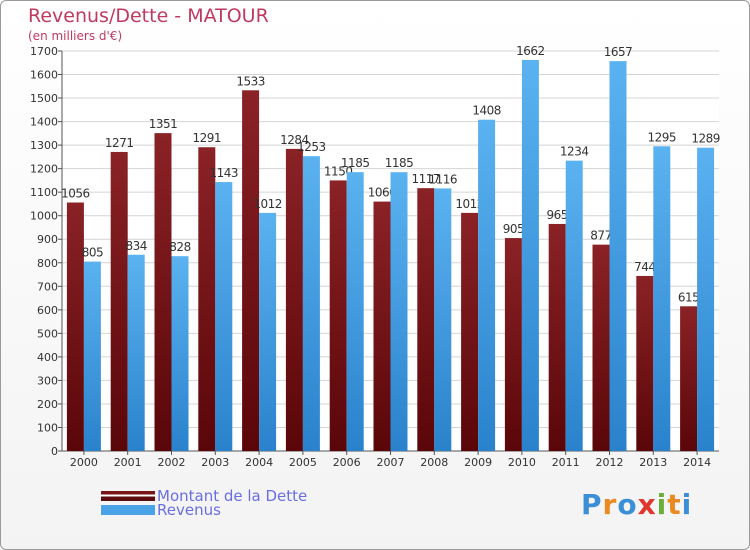 This screenshot has height=550, width=750. What do you see at coordinates (259, 462) in the screenshot?
I see `x-tick-label: 2004` at bounding box center [259, 462].